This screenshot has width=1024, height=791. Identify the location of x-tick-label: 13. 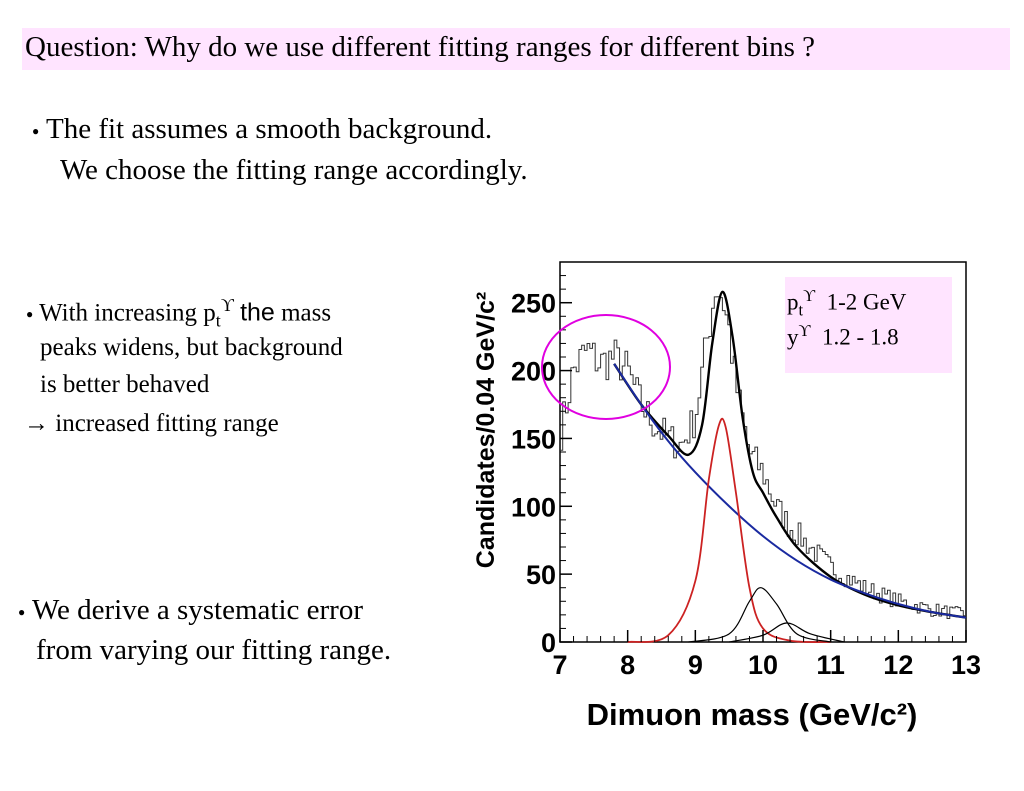
(966, 665).